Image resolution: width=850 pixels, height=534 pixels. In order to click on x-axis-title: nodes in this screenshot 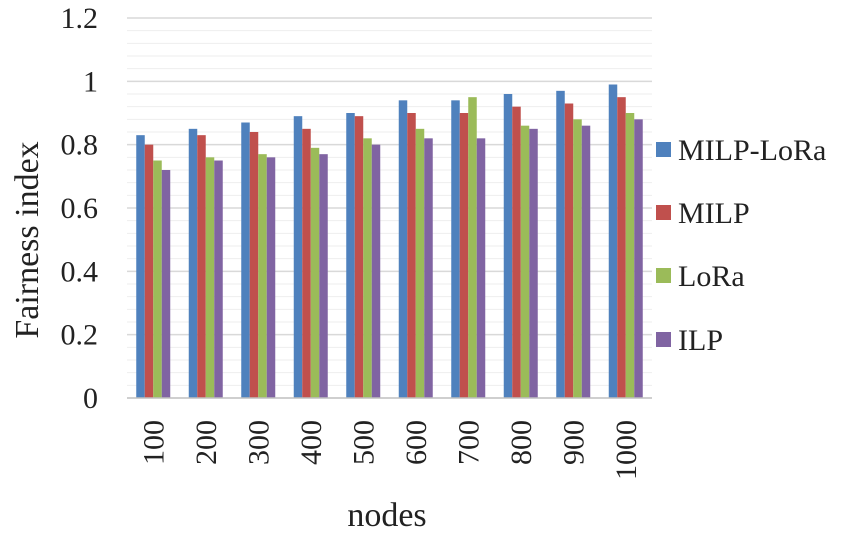, I will do `click(386, 515)`.